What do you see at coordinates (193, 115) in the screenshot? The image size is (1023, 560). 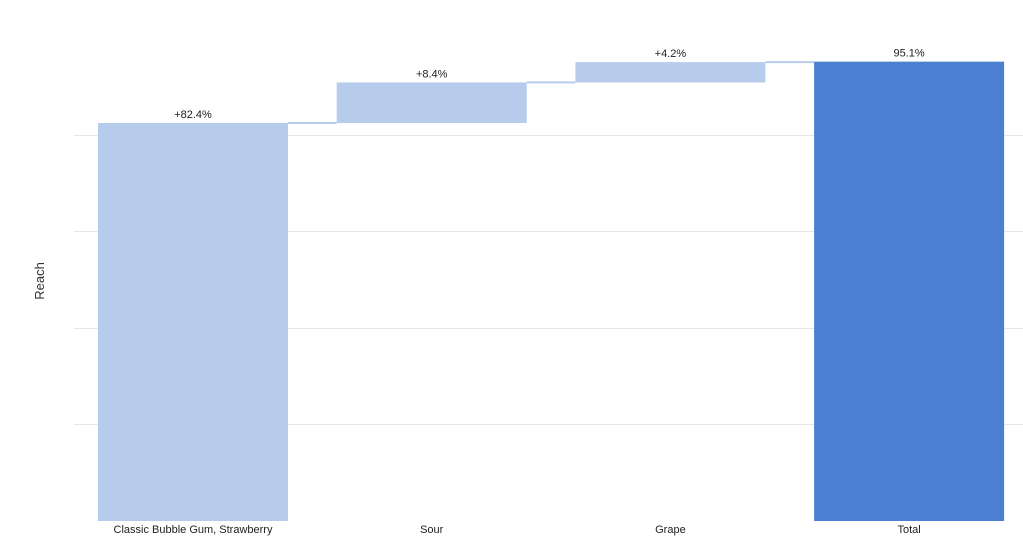 I see `bar-value-label: +82.4%` at bounding box center [193, 115].